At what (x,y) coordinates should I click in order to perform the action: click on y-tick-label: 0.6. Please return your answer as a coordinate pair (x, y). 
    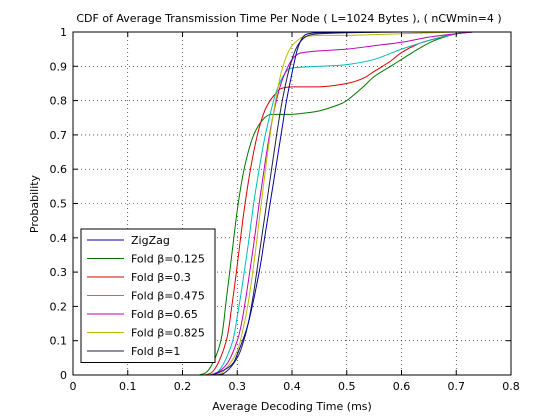
    Looking at the image, I should click on (59, 169).